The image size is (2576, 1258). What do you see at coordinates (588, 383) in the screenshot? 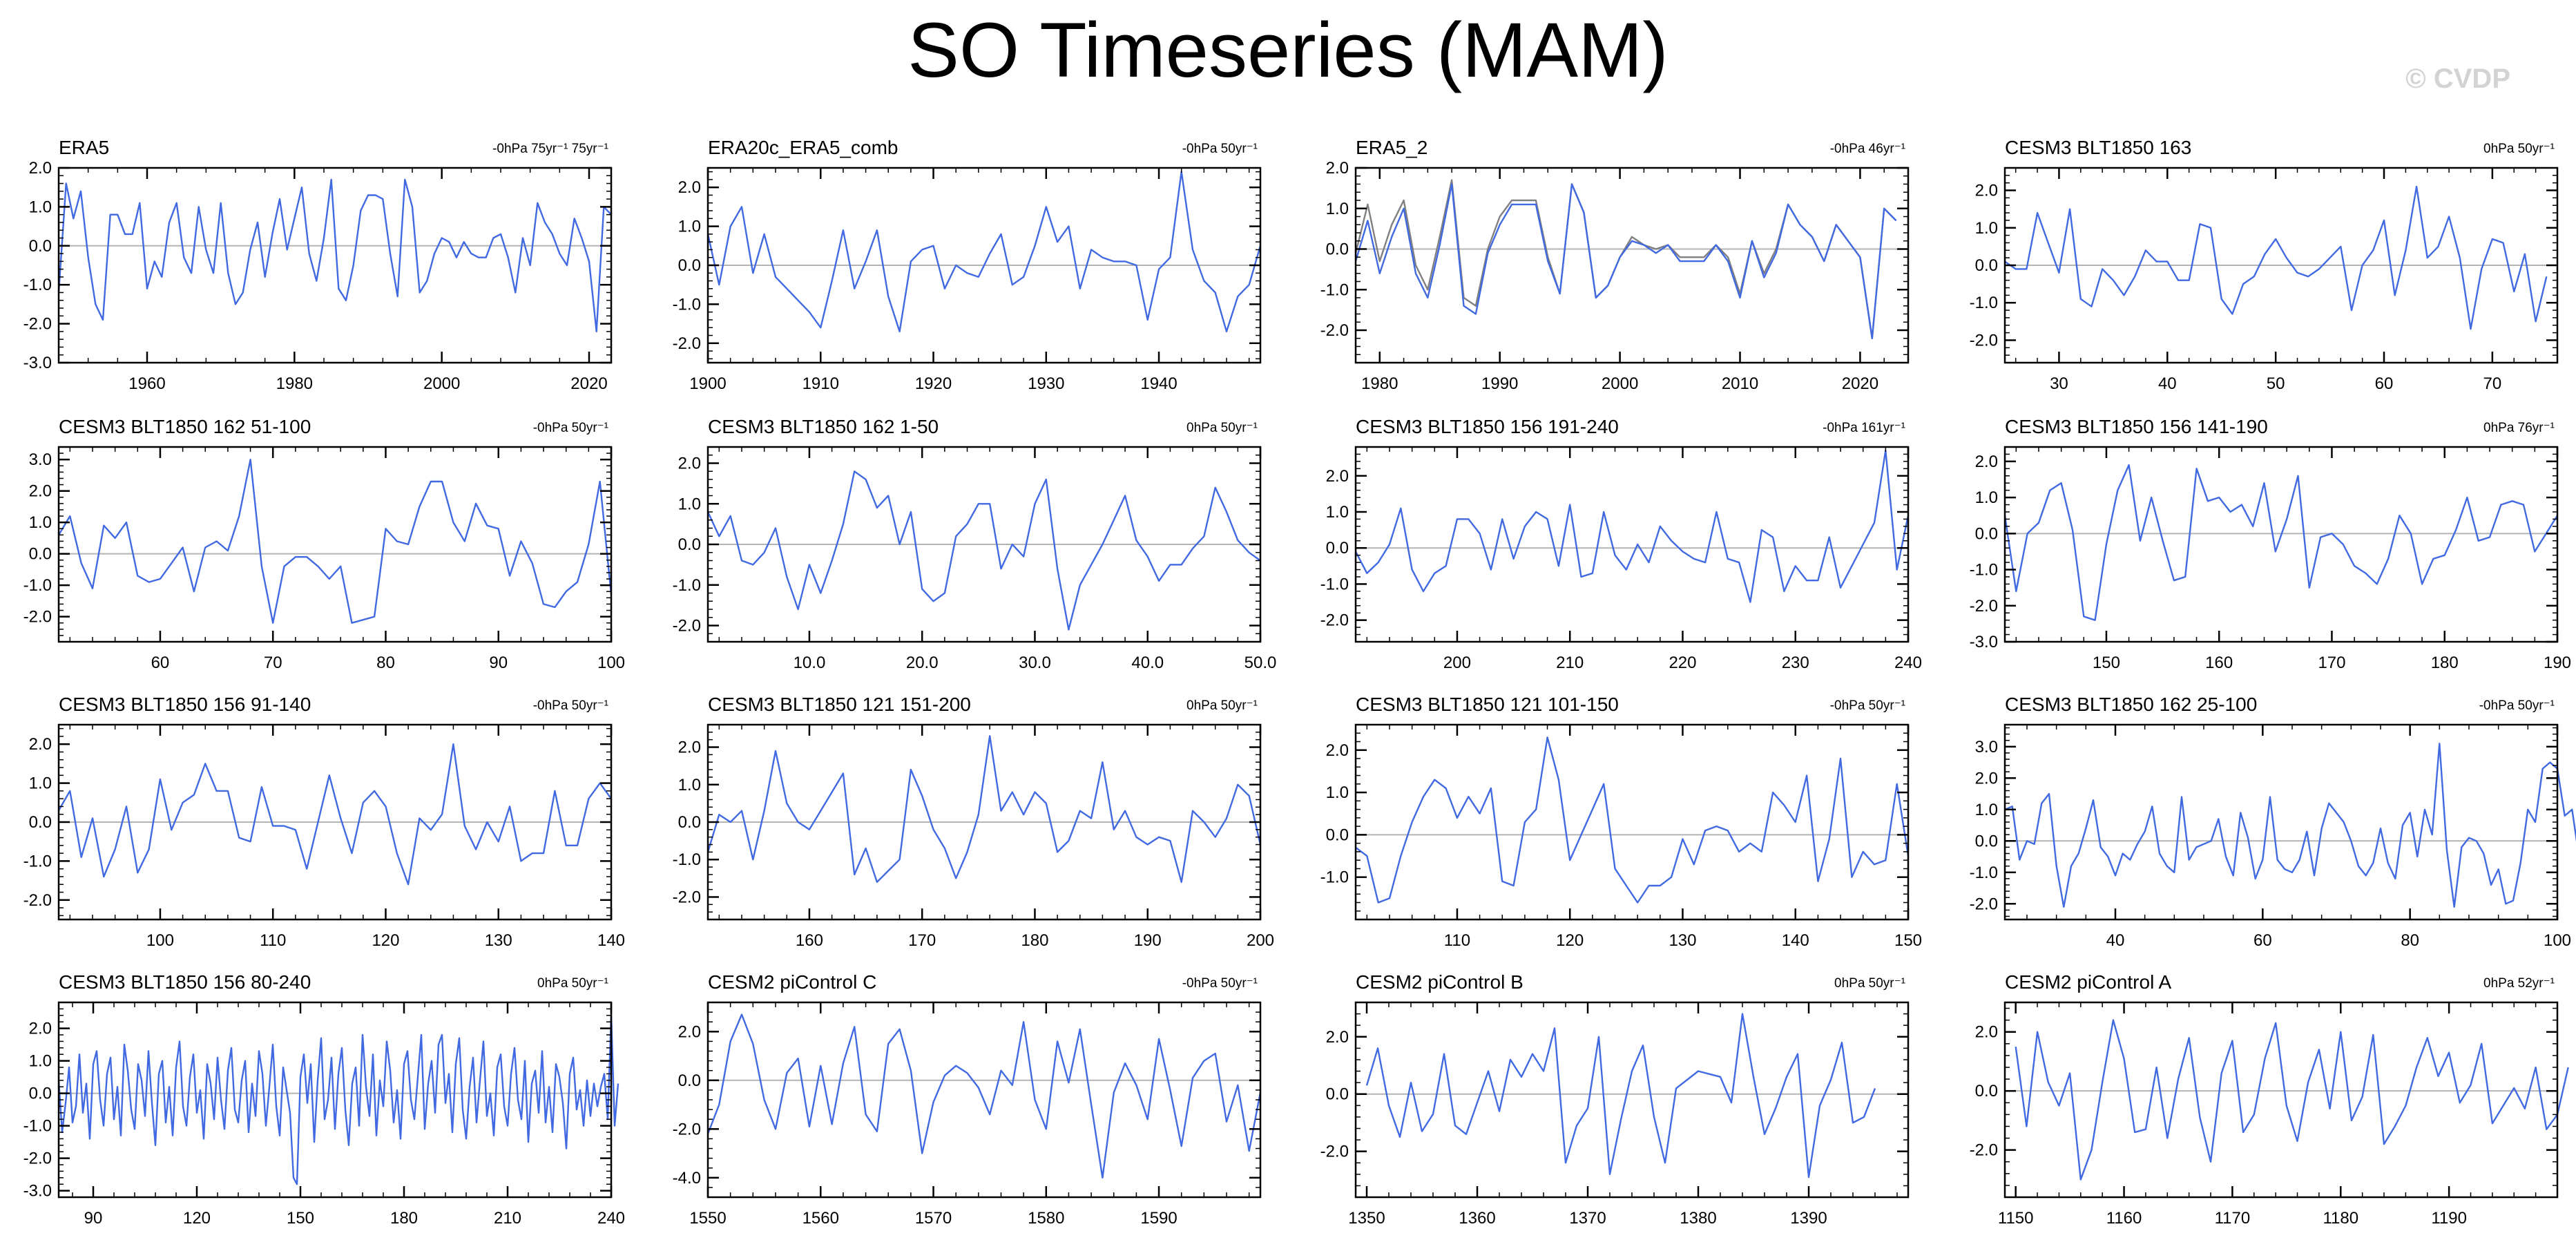
I see `x-tick-label: 2020` at bounding box center [588, 383].